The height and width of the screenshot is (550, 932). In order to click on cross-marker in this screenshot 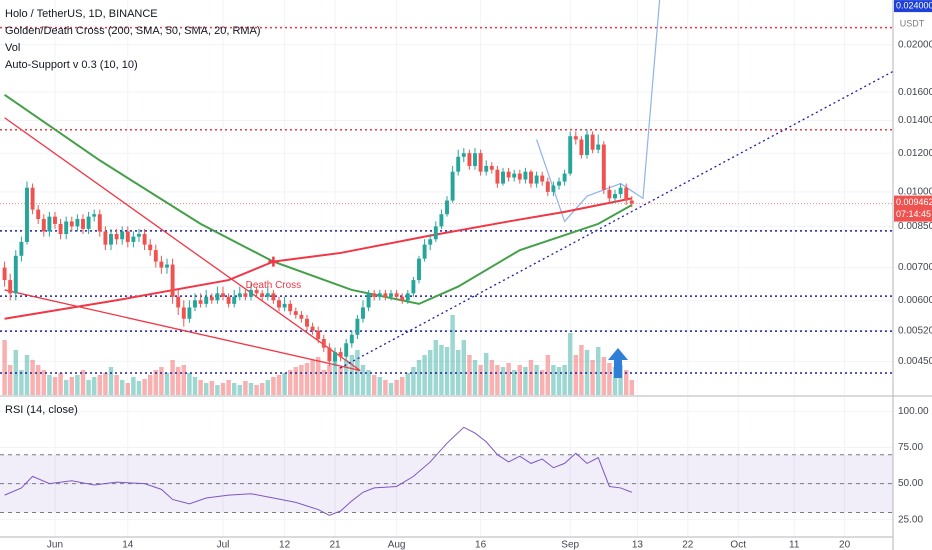, I will do `click(273, 261)`.